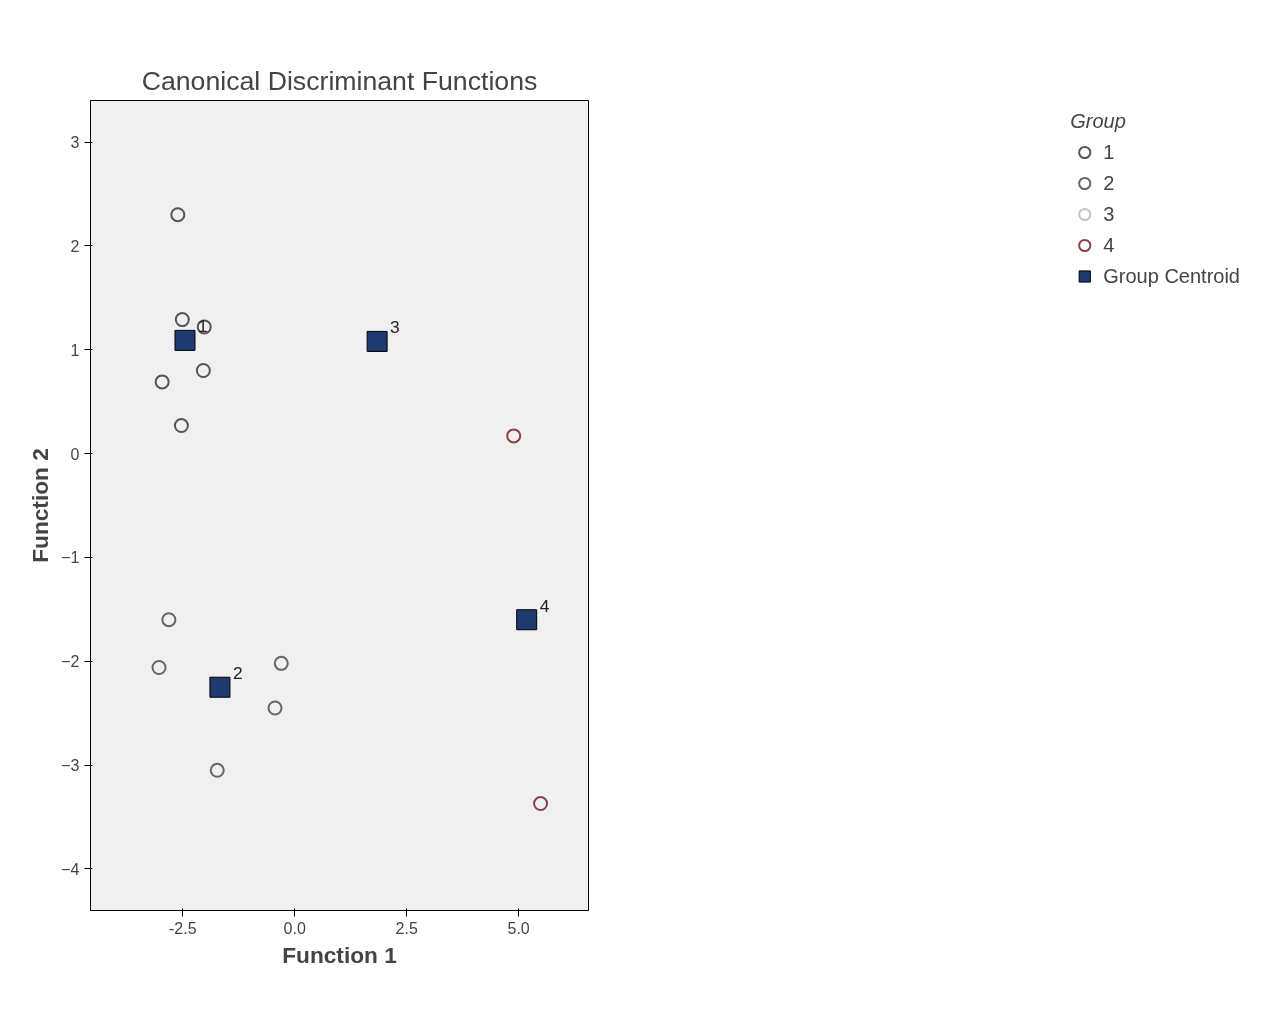 This screenshot has height=1010, width=1262. Describe the element at coordinates (406, 928) in the screenshot. I see `x-tick-label: 2.5` at that location.